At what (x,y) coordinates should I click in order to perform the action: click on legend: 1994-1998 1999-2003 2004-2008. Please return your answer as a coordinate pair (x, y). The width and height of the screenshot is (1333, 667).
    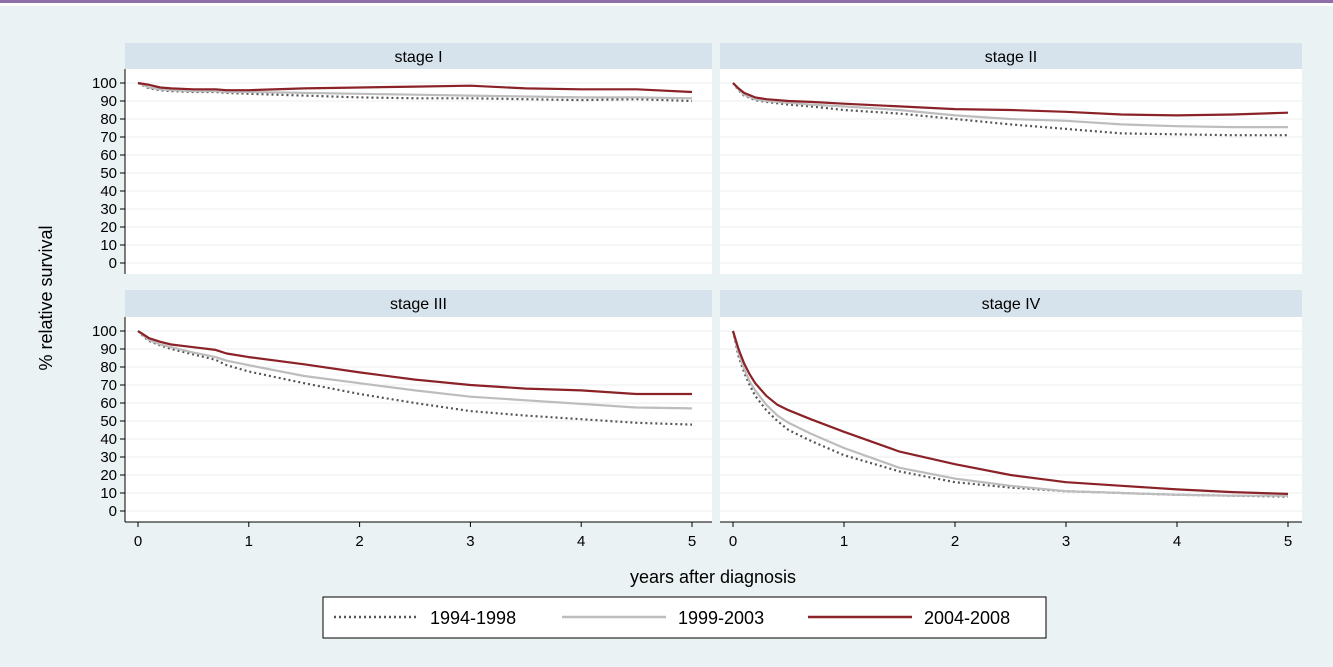
    Looking at the image, I should click on (684, 617).